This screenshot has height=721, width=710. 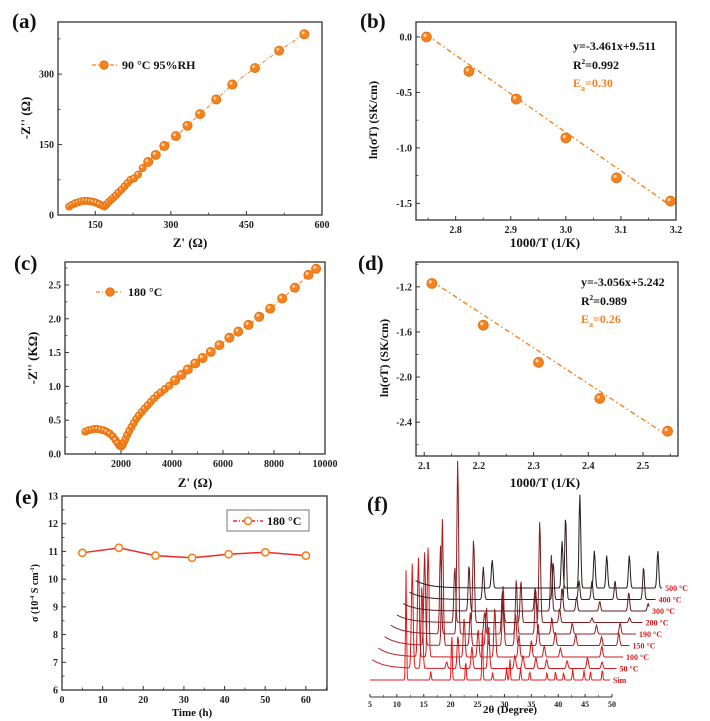 I want to click on y-tick-label-c: 1.0, so click(x=55, y=387).